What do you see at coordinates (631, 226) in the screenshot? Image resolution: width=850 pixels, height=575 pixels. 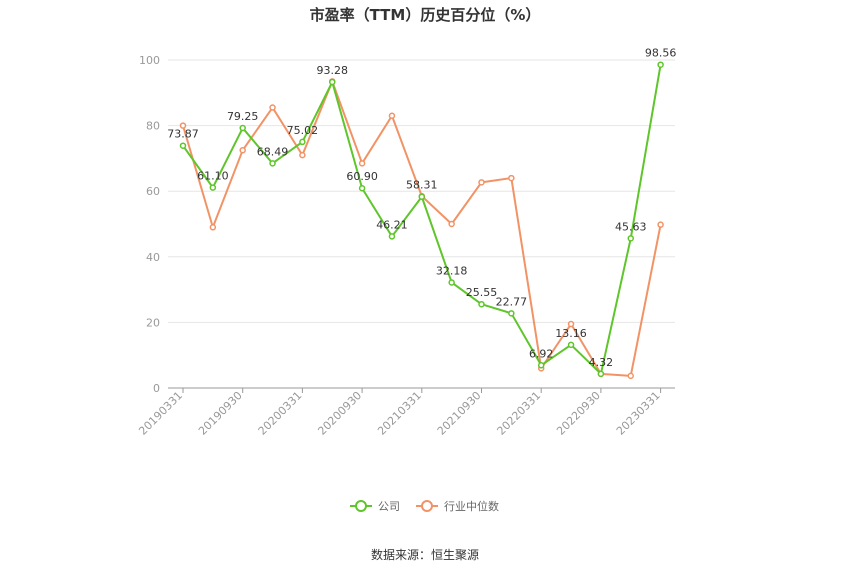 I see `data-label: 45.63` at bounding box center [631, 226].